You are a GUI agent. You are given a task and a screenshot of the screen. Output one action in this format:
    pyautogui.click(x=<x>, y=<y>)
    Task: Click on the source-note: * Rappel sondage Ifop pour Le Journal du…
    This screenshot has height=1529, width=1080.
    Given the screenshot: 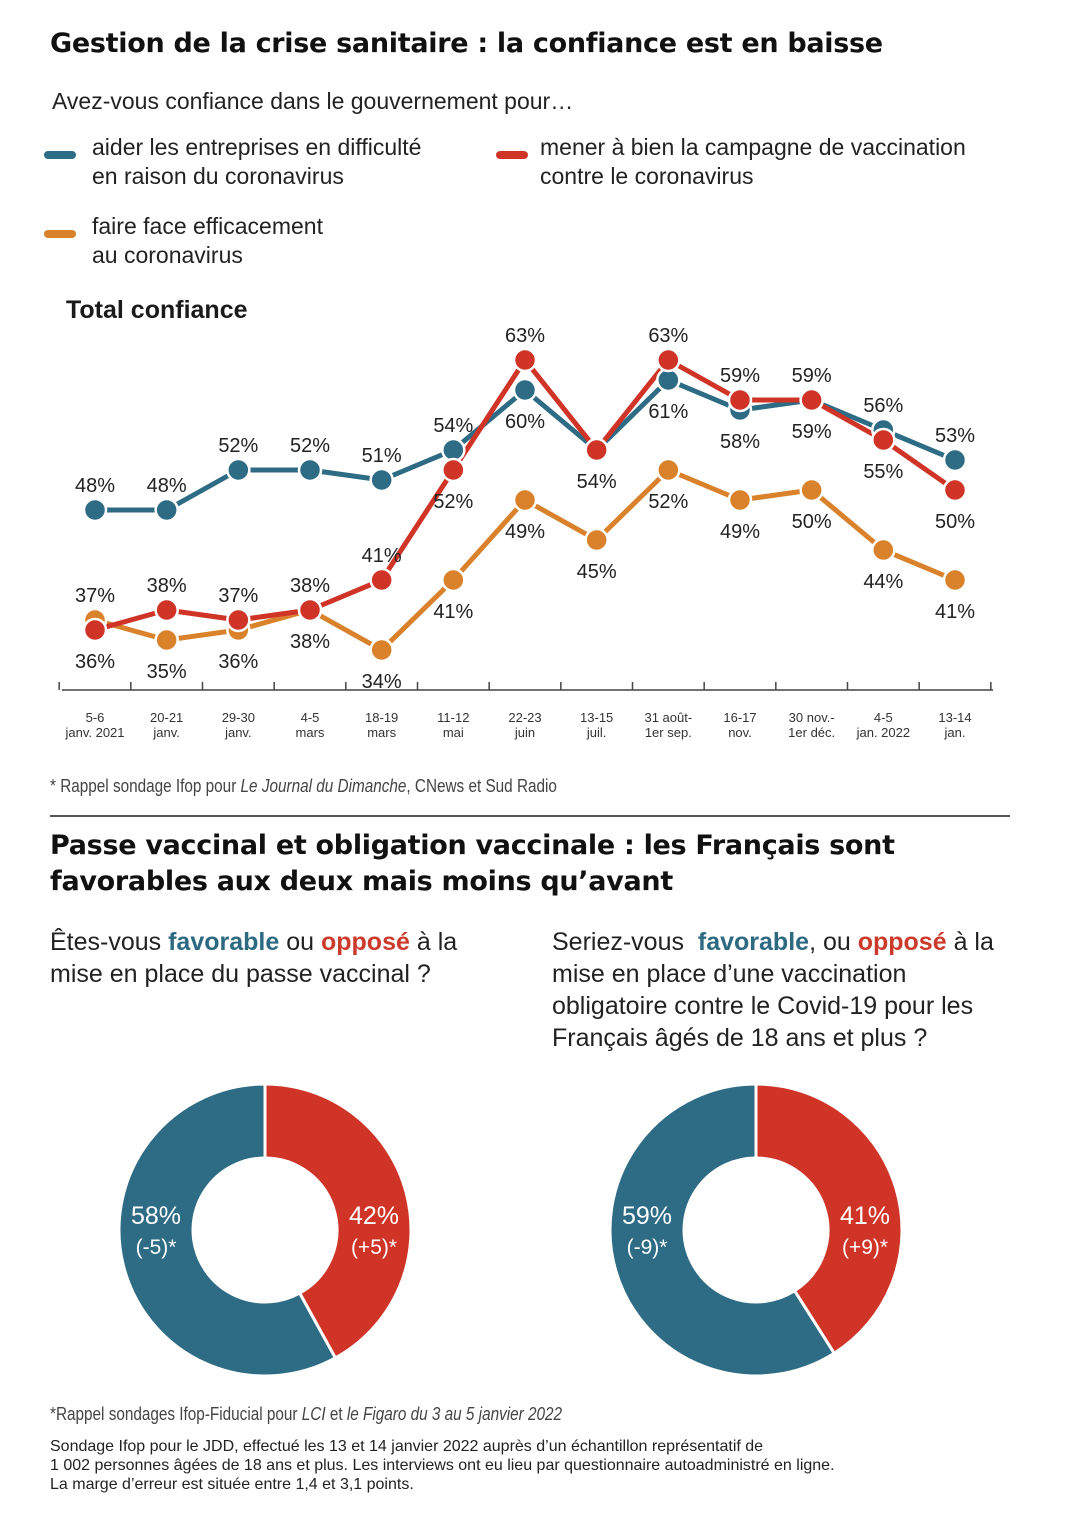 What is the action you would take?
    pyautogui.click(x=303, y=786)
    